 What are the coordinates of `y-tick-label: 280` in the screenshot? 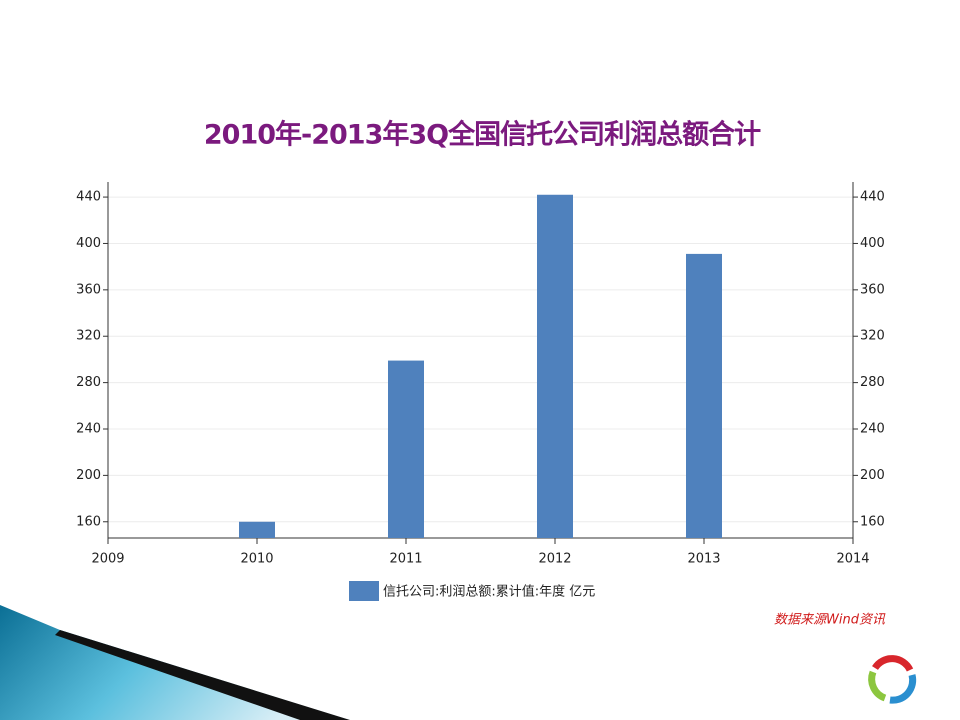 It's located at (88, 382).